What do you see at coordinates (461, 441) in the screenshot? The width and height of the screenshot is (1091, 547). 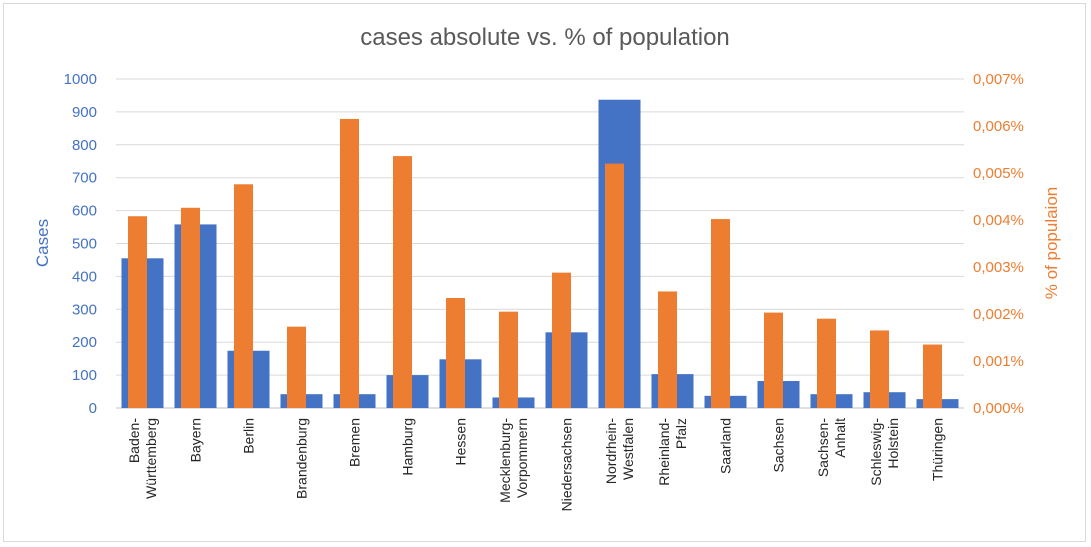 I see `category-label: Hessen` at bounding box center [461, 441].